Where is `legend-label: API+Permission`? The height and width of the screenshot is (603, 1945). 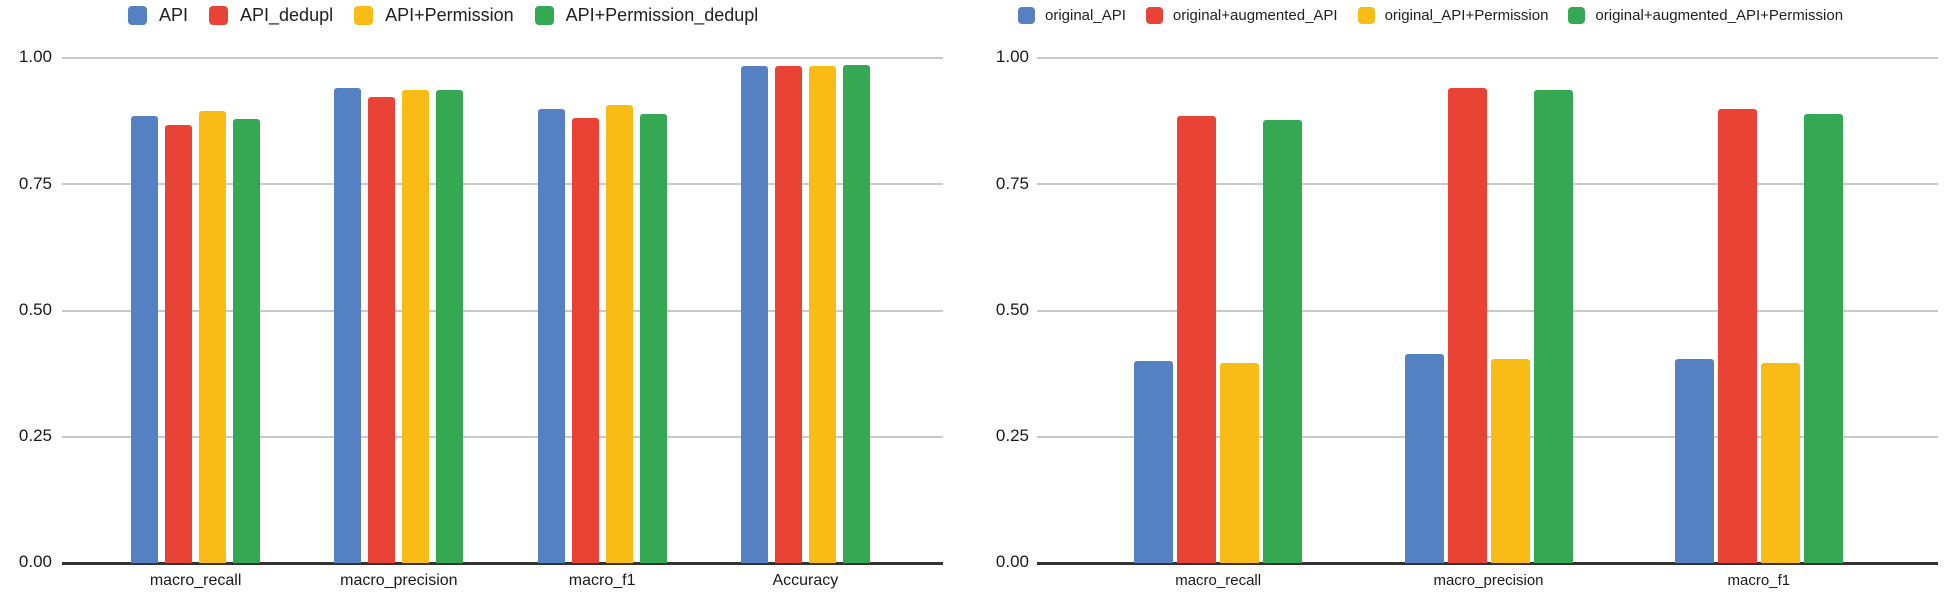 legend-label: API+Permission is located at coordinates (449, 15).